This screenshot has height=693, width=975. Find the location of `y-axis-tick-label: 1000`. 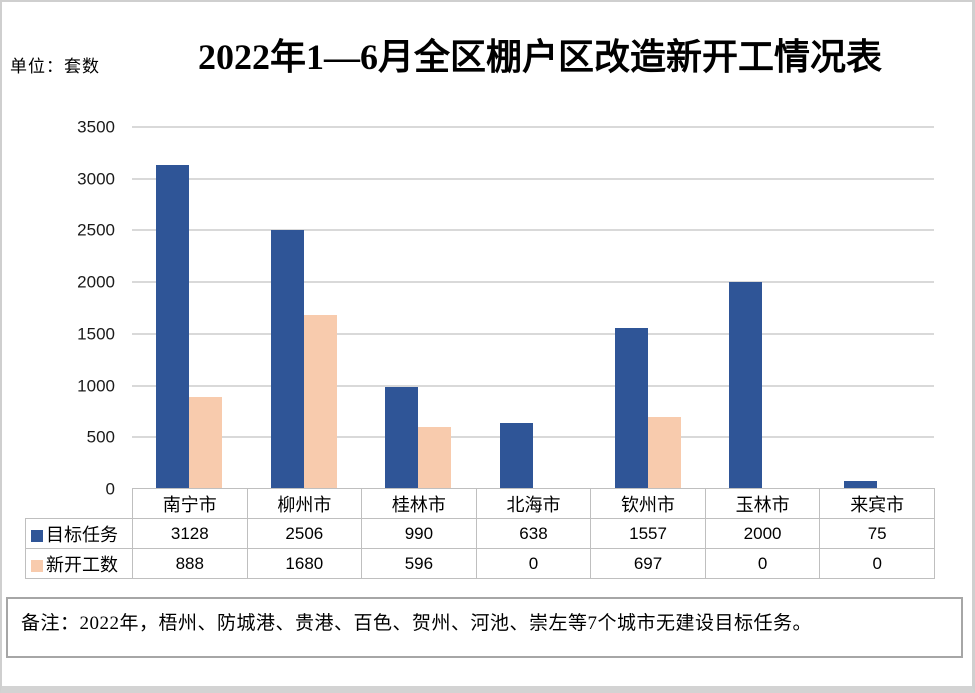

y-axis-tick-label: 1000 is located at coordinates (96, 386).